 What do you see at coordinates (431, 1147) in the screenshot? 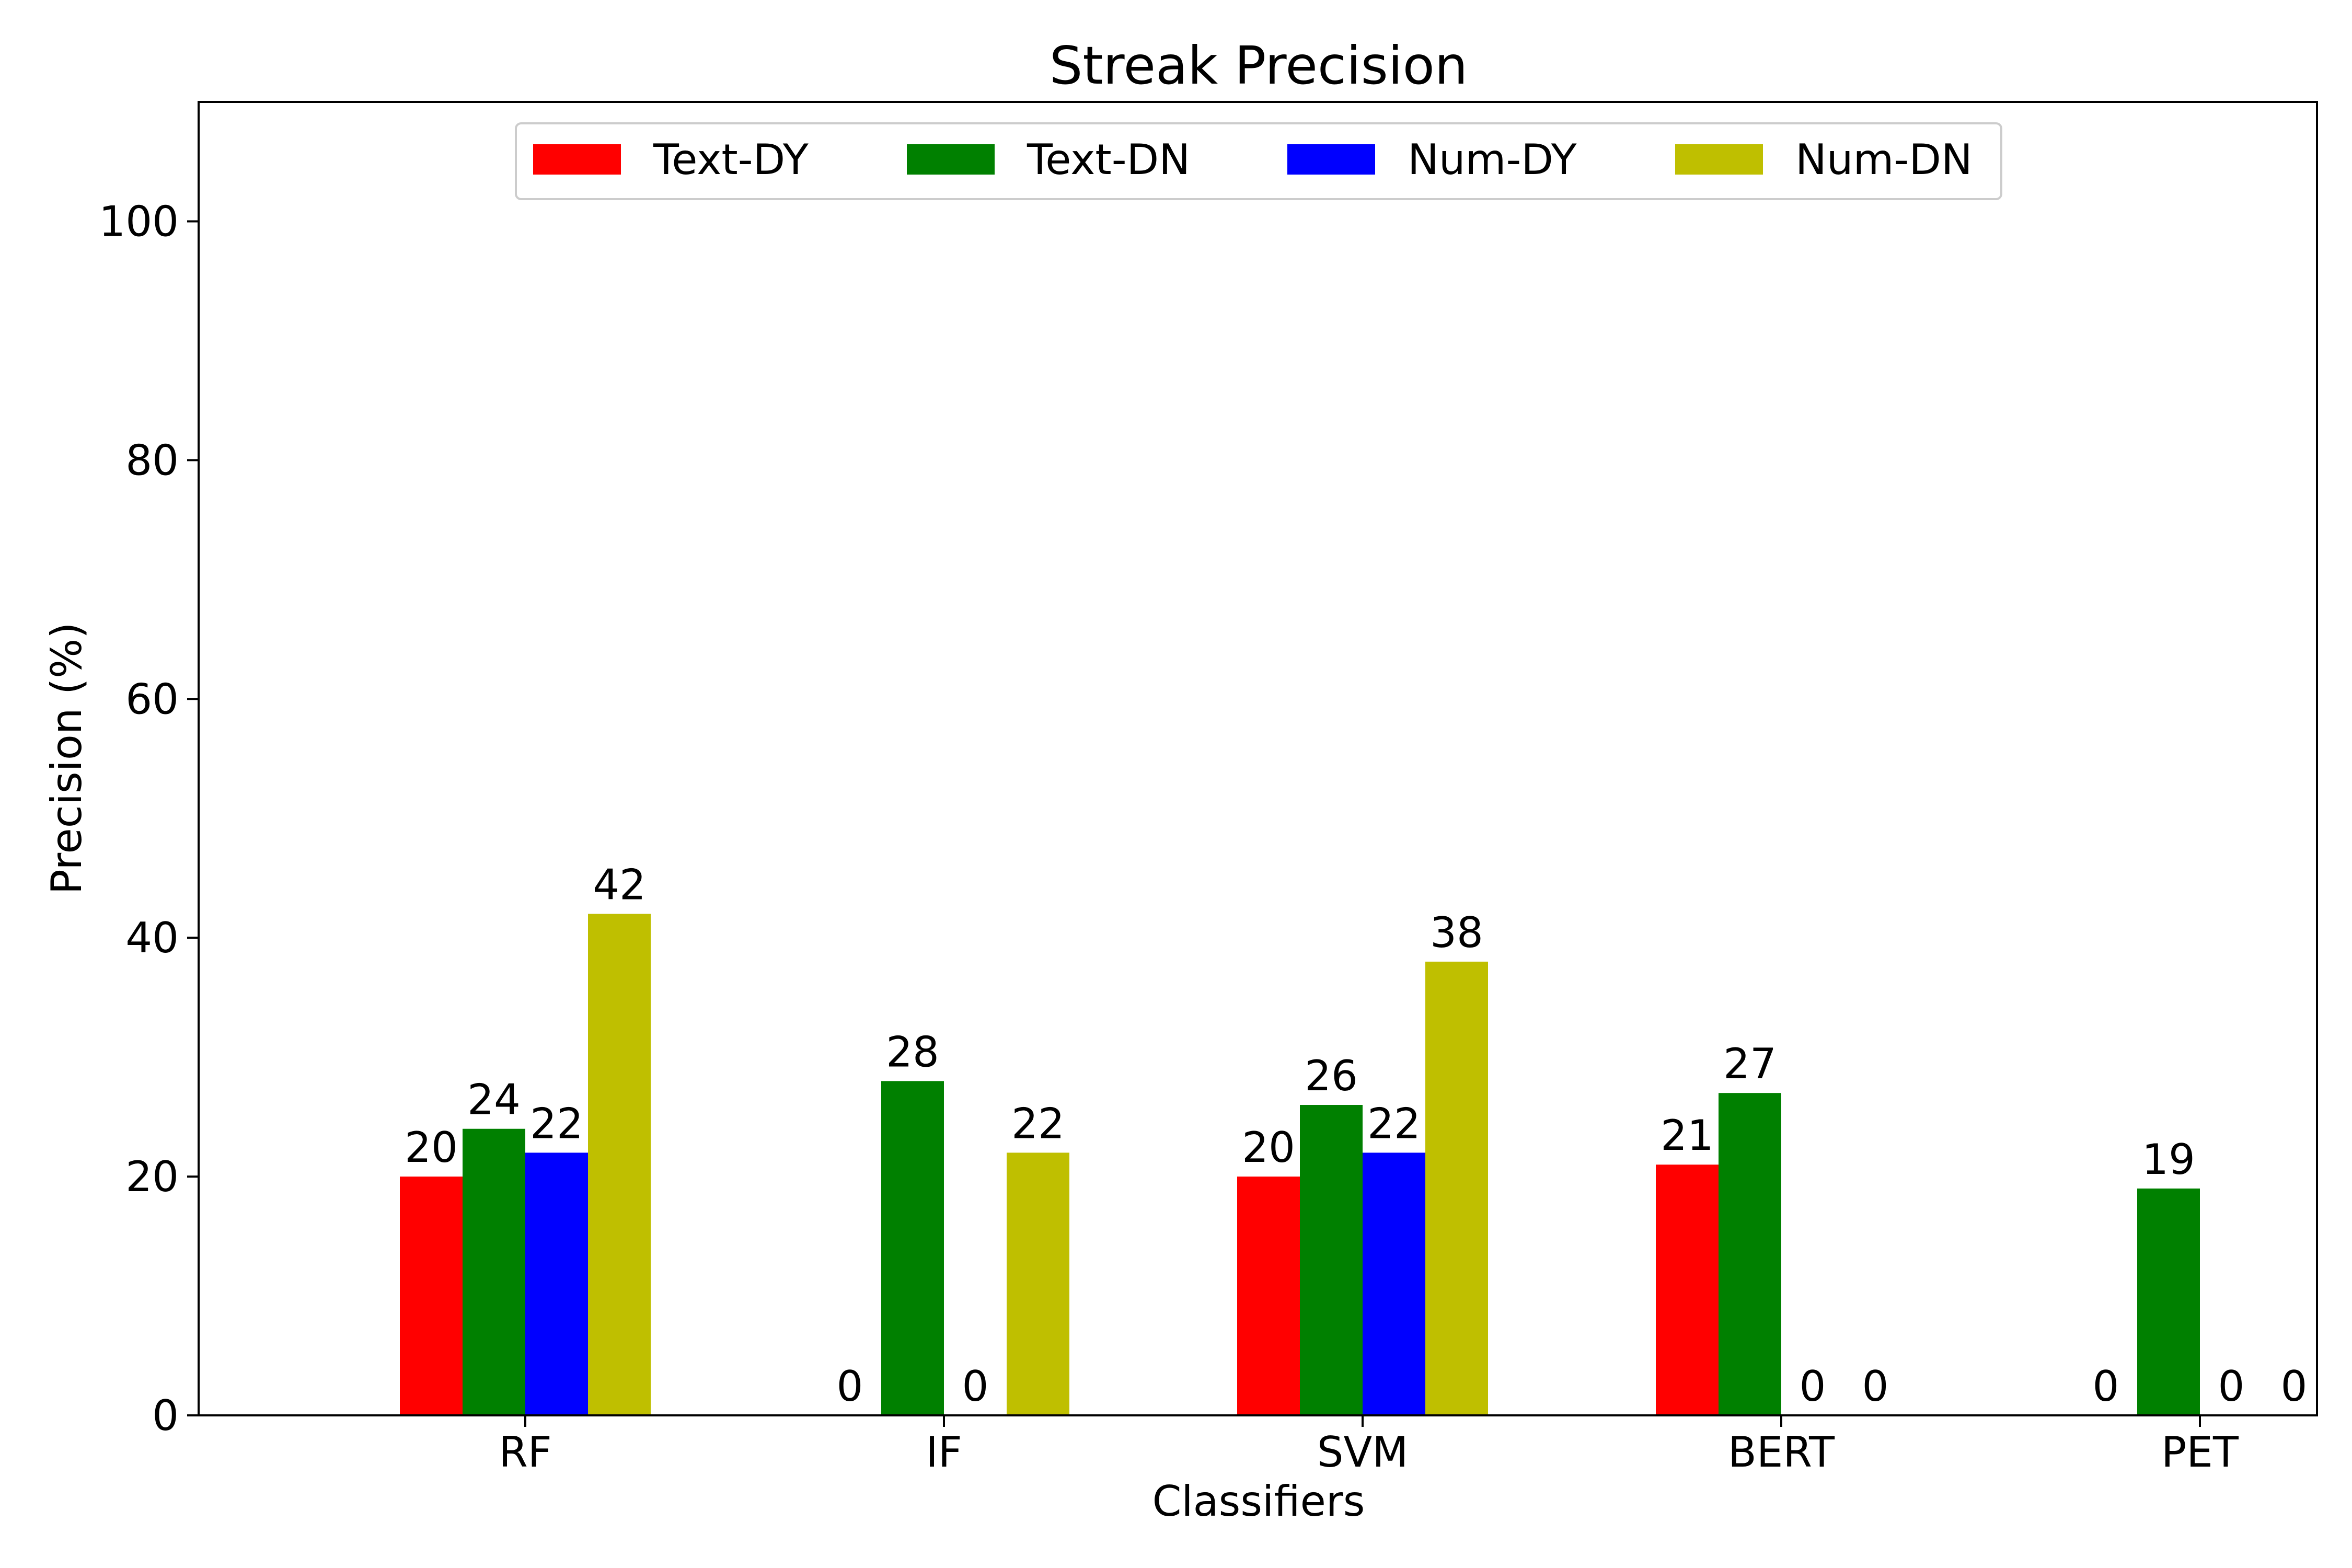
I see `data-label-rf-text-dy: 20` at bounding box center [431, 1147].